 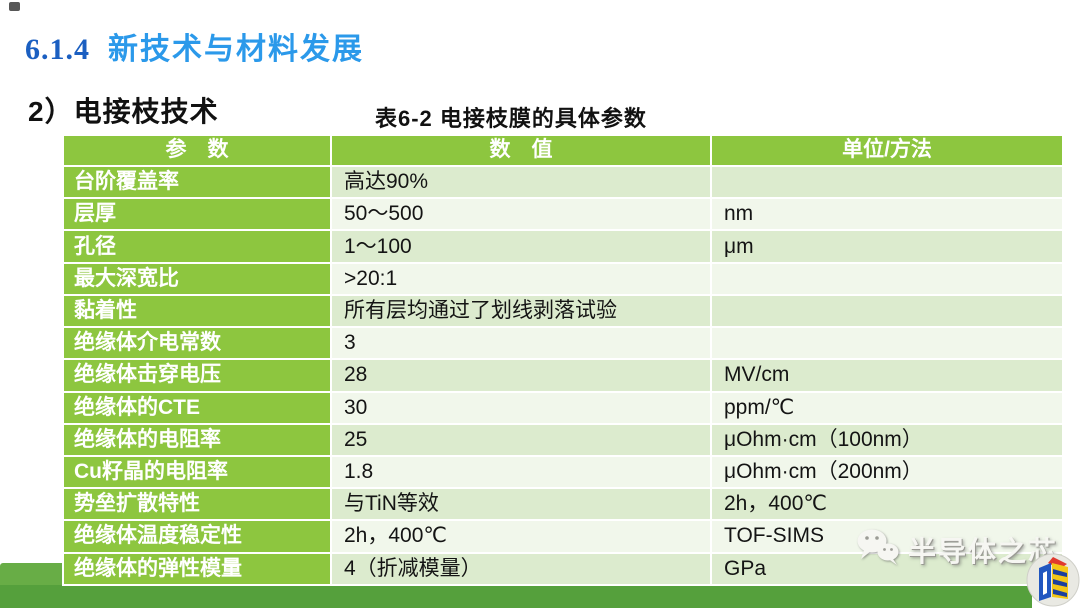 What do you see at coordinates (1053, 579) in the screenshot?
I see `brand-logo-icon` at bounding box center [1053, 579].